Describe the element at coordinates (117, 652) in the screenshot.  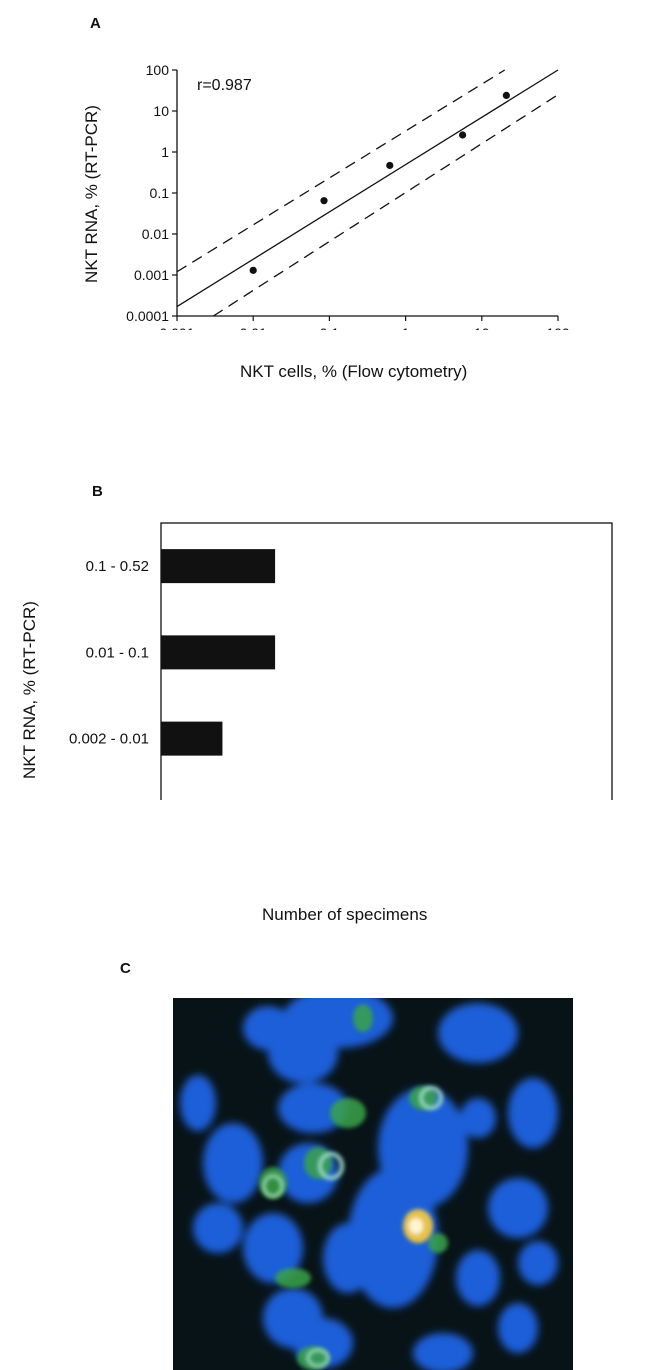
I see `category-label: 0.01 - 0.1` at that location.